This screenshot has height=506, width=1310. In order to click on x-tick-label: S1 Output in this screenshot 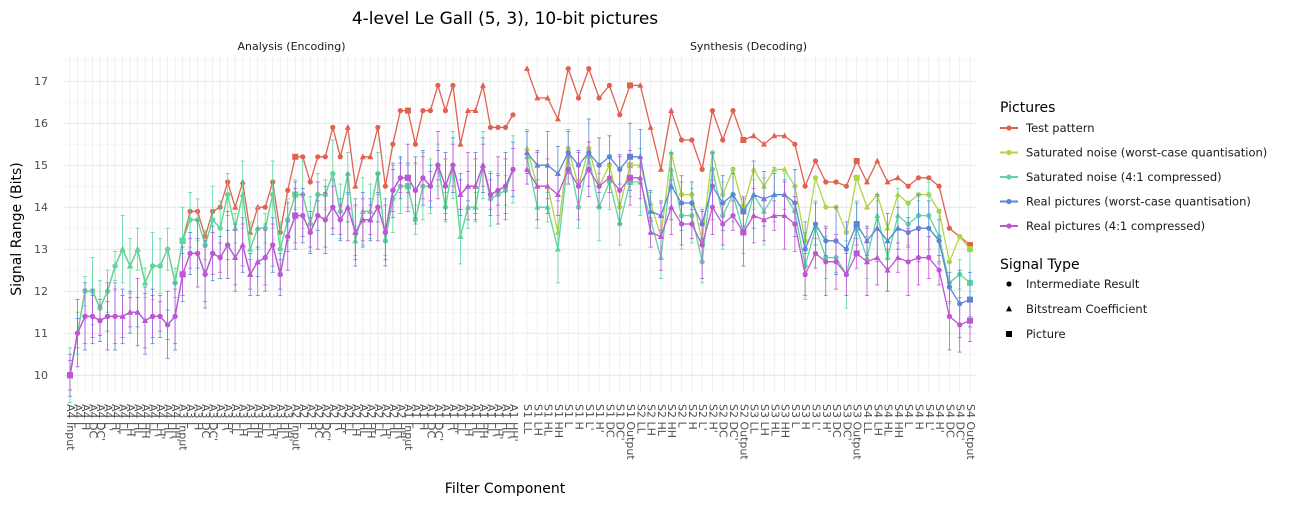, I will do `click(630, 432)`.